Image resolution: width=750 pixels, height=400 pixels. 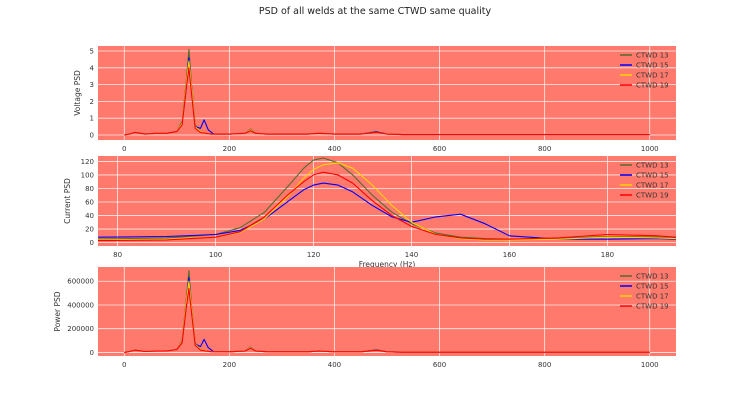 I want to click on voltage-psd-y-tick-label: 4, so click(x=92, y=68).